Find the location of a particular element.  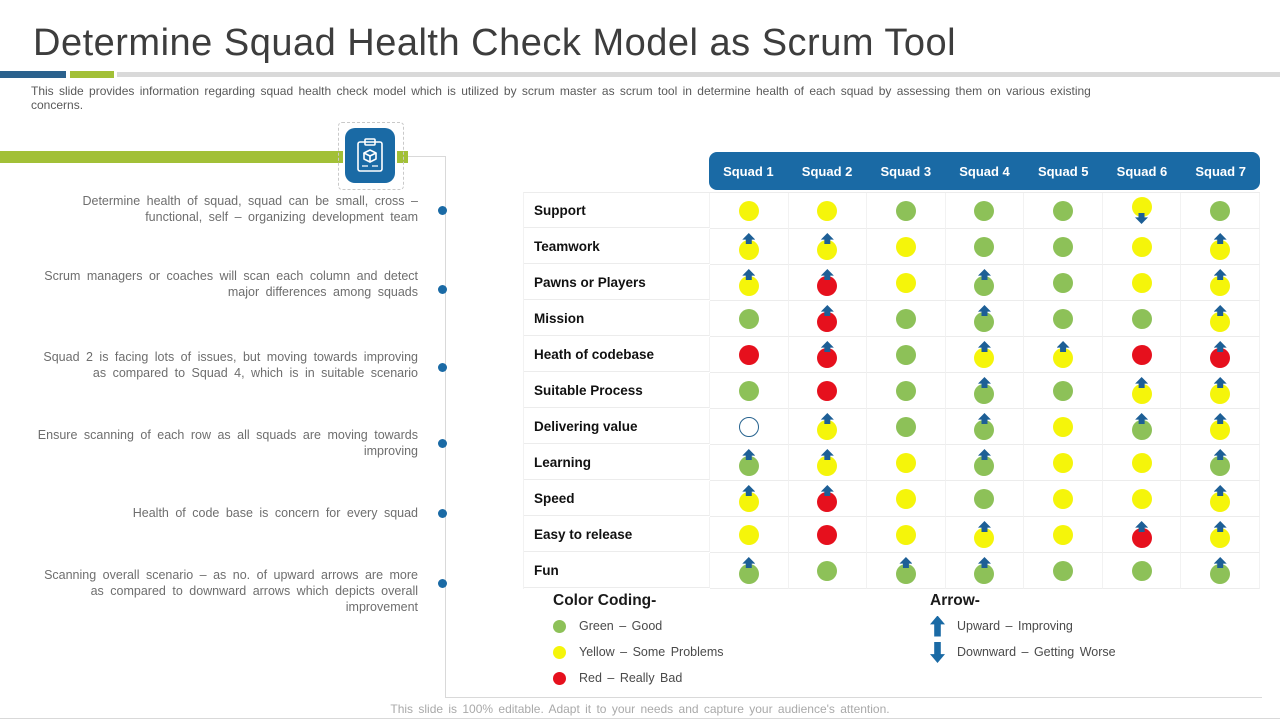

accent-bar is located at coordinates (204, 157).